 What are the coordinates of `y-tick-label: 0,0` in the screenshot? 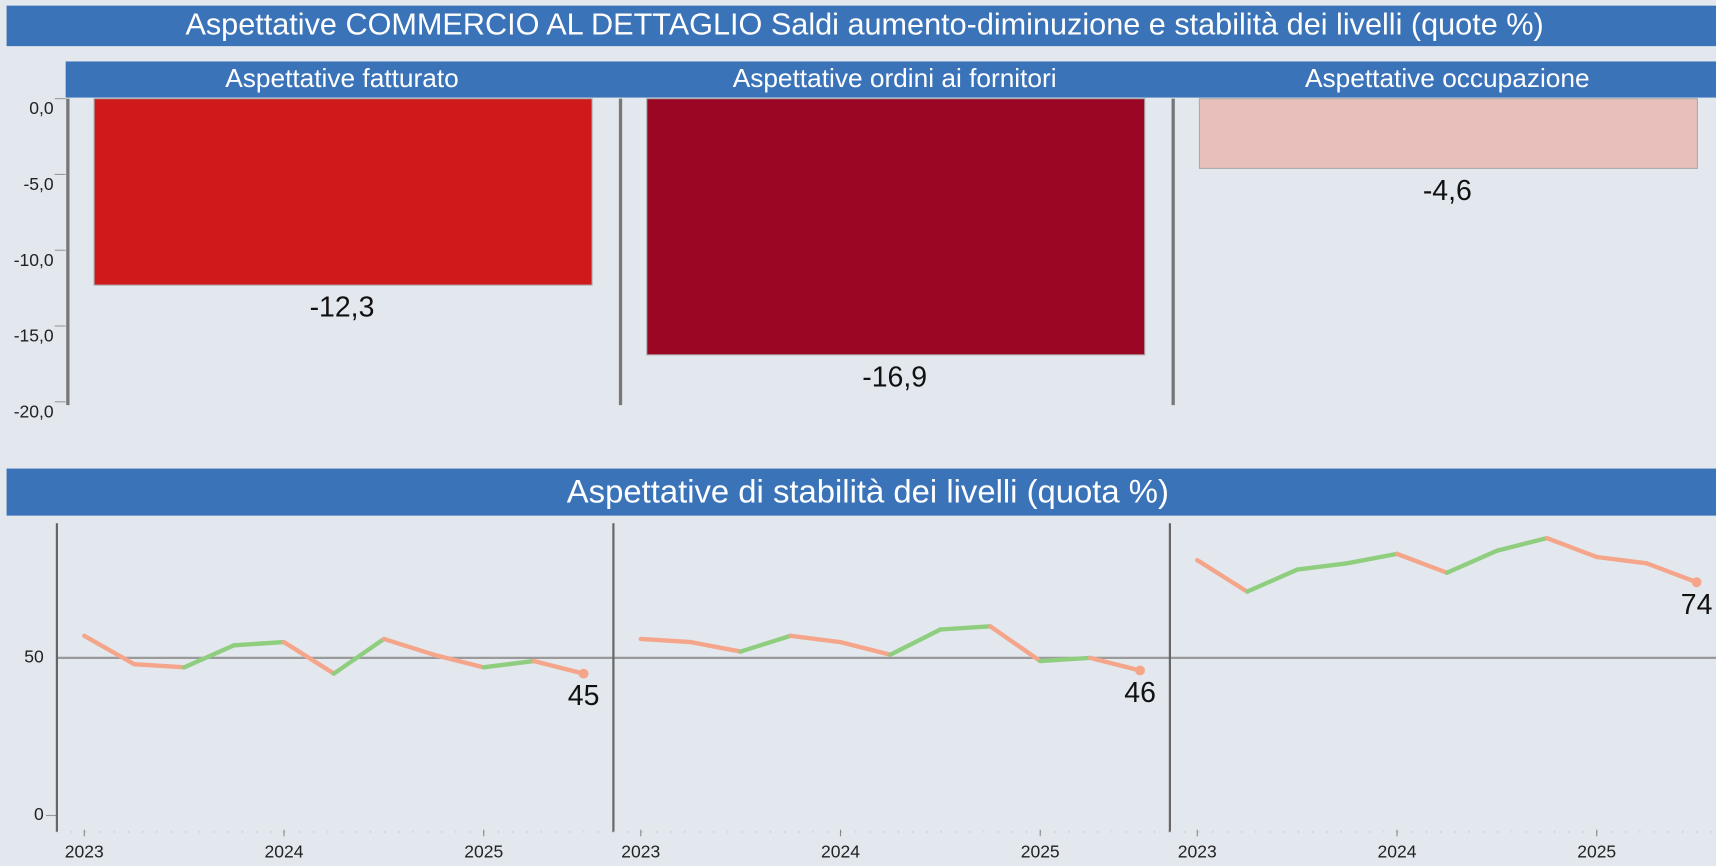 It's located at (41, 108).